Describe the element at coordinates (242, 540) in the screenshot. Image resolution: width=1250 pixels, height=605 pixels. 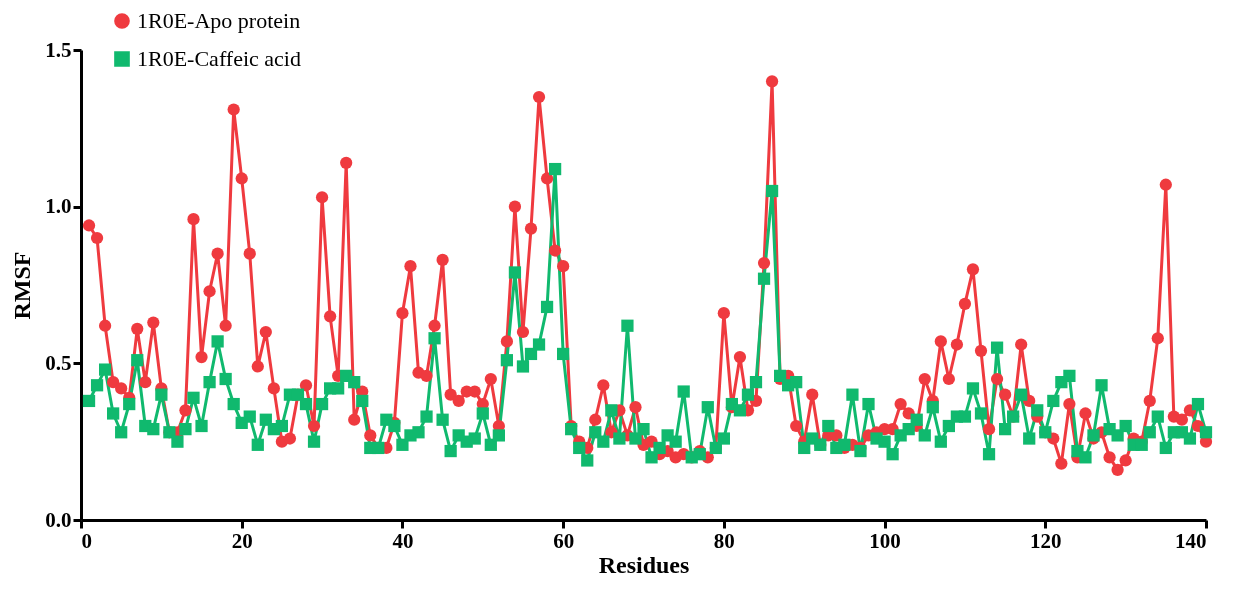
I see `x-tick-label: 20` at that location.